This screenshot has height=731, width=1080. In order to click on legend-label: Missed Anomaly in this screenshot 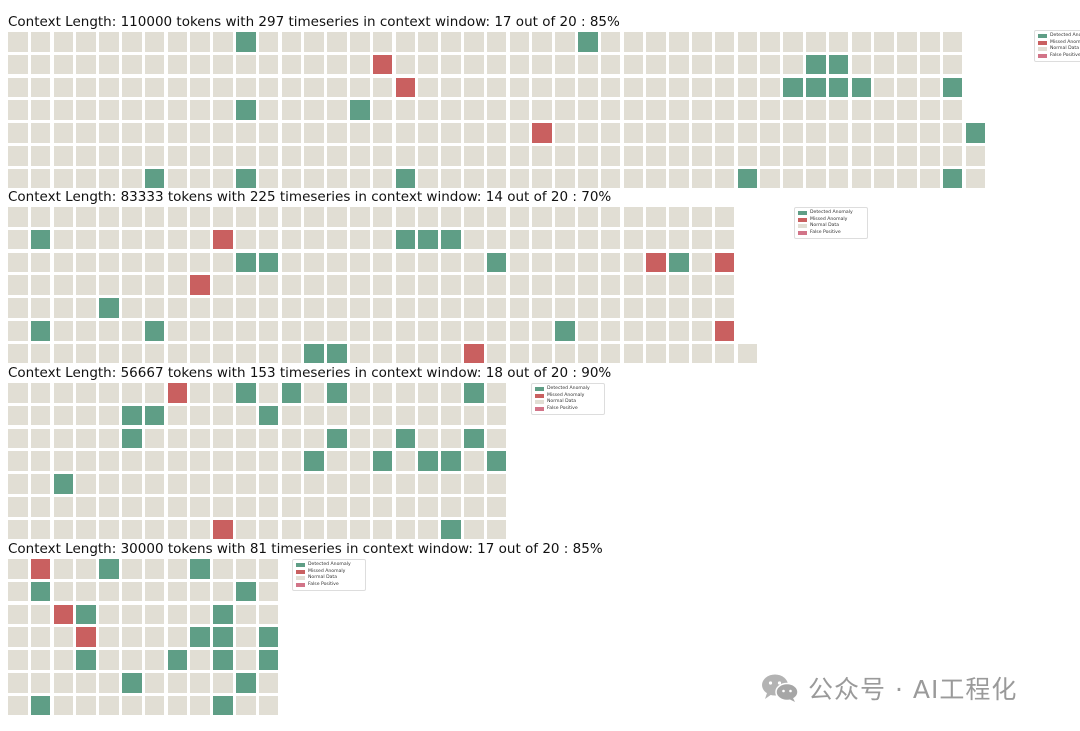, I will do `click(327, 571)`.